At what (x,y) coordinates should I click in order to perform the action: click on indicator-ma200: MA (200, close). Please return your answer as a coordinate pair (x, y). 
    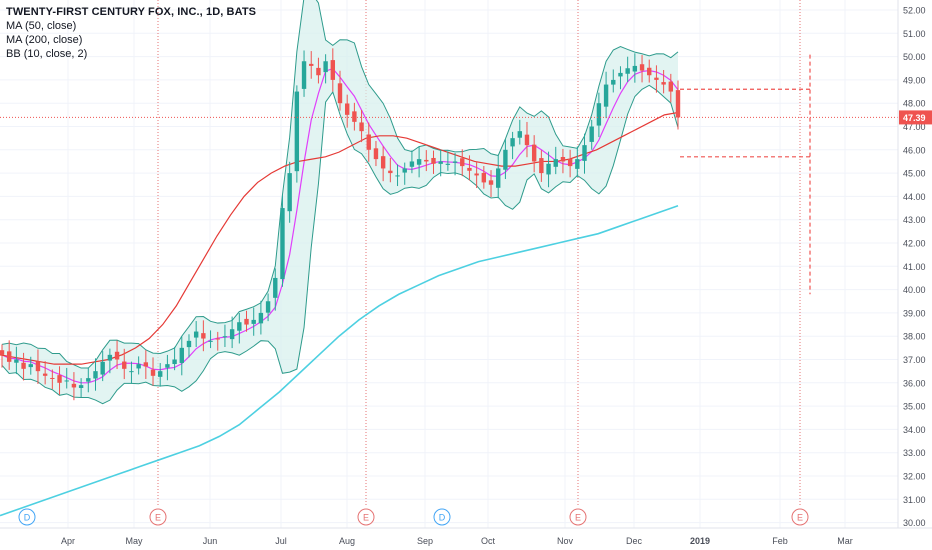
    Looking at the image, I should click on (44, 40).